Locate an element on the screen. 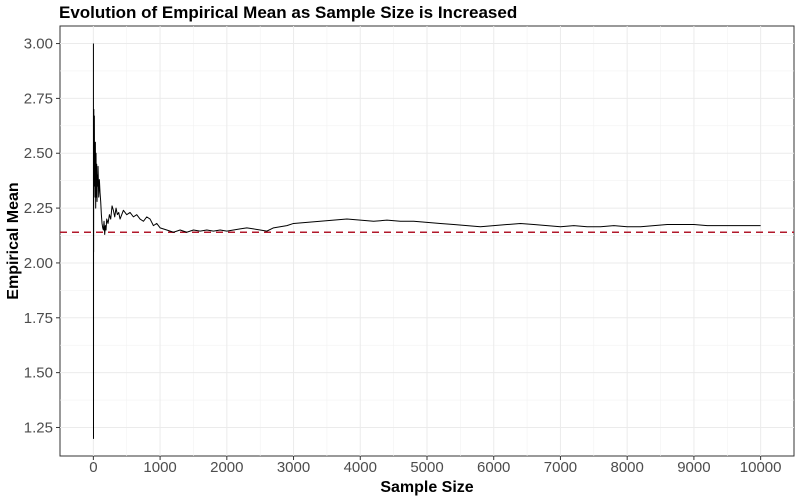 The height and width of the screenshot is (500, 800). x-tick-label: 9000 is located at coordinates (693, 467).